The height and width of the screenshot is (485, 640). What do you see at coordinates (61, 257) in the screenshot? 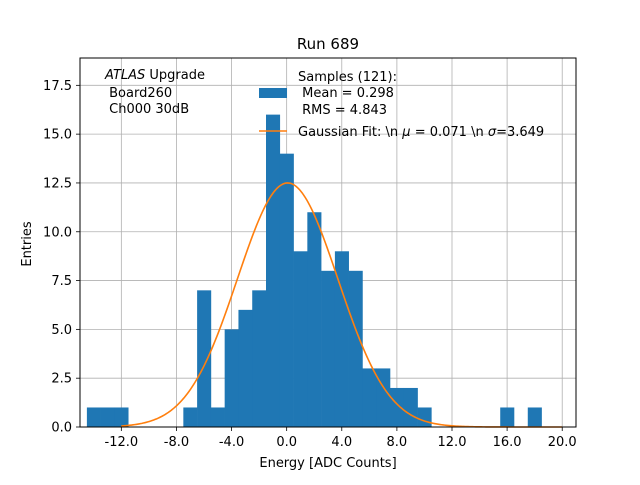
I see `y-ticks: 0.0 2.5 5.0 7.5 10.0 12.5 15.0 17.5` at bounding box center [61, 257].